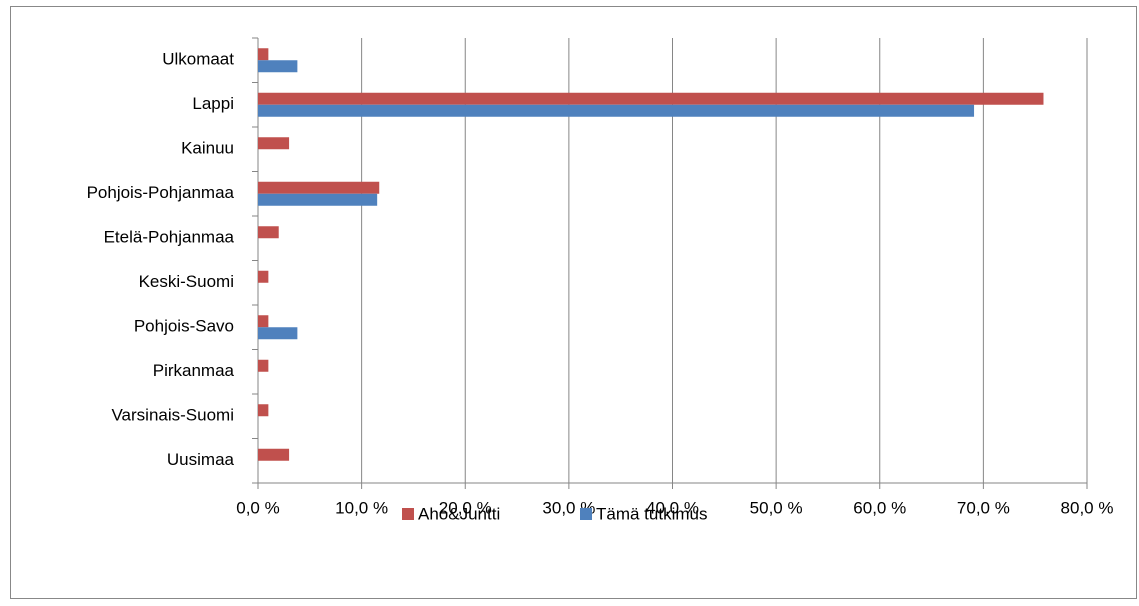  What do you see at coordinates (983, 507) in the screenshot?
I see `x-tick-label: 70,0 %` at bounding box center [983, 507].